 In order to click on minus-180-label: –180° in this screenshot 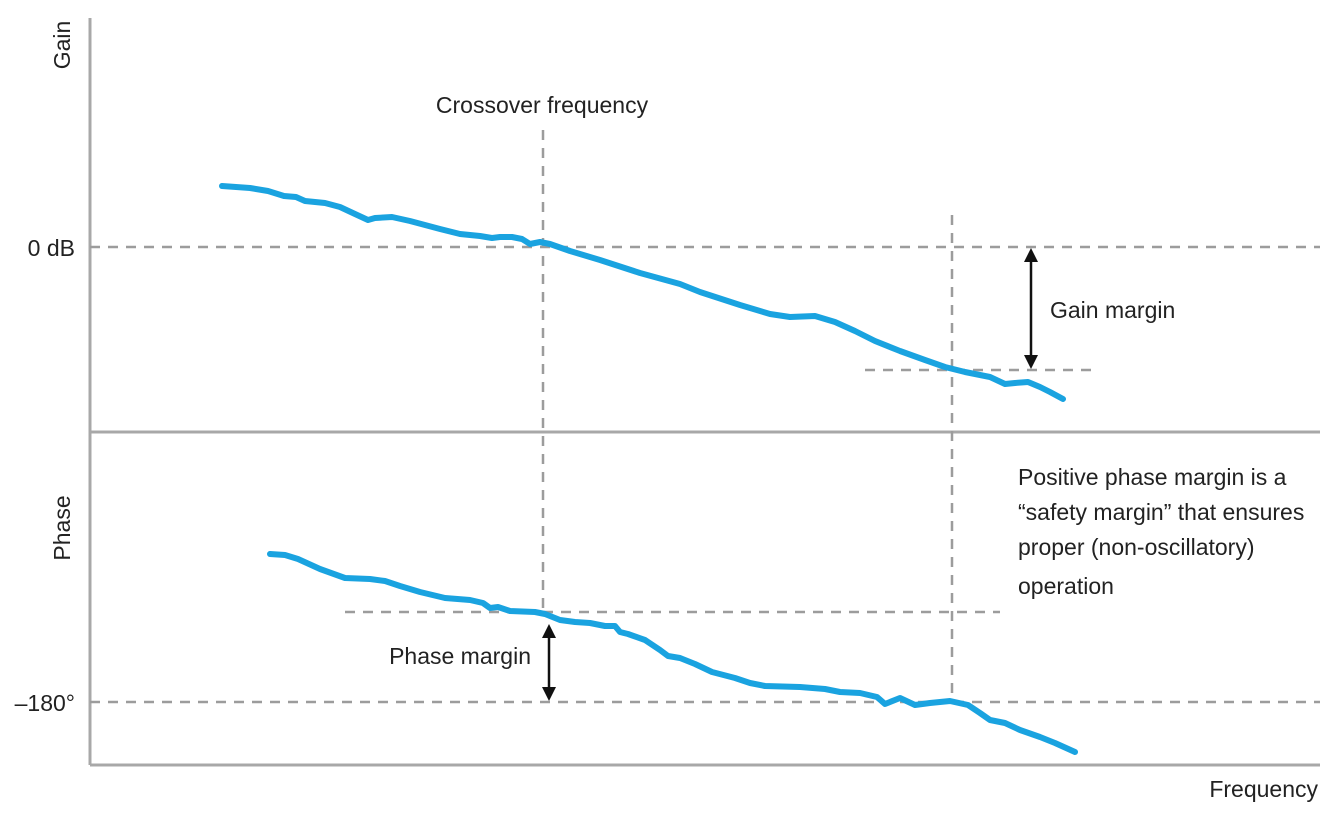, I will do `click(45, 703)`.